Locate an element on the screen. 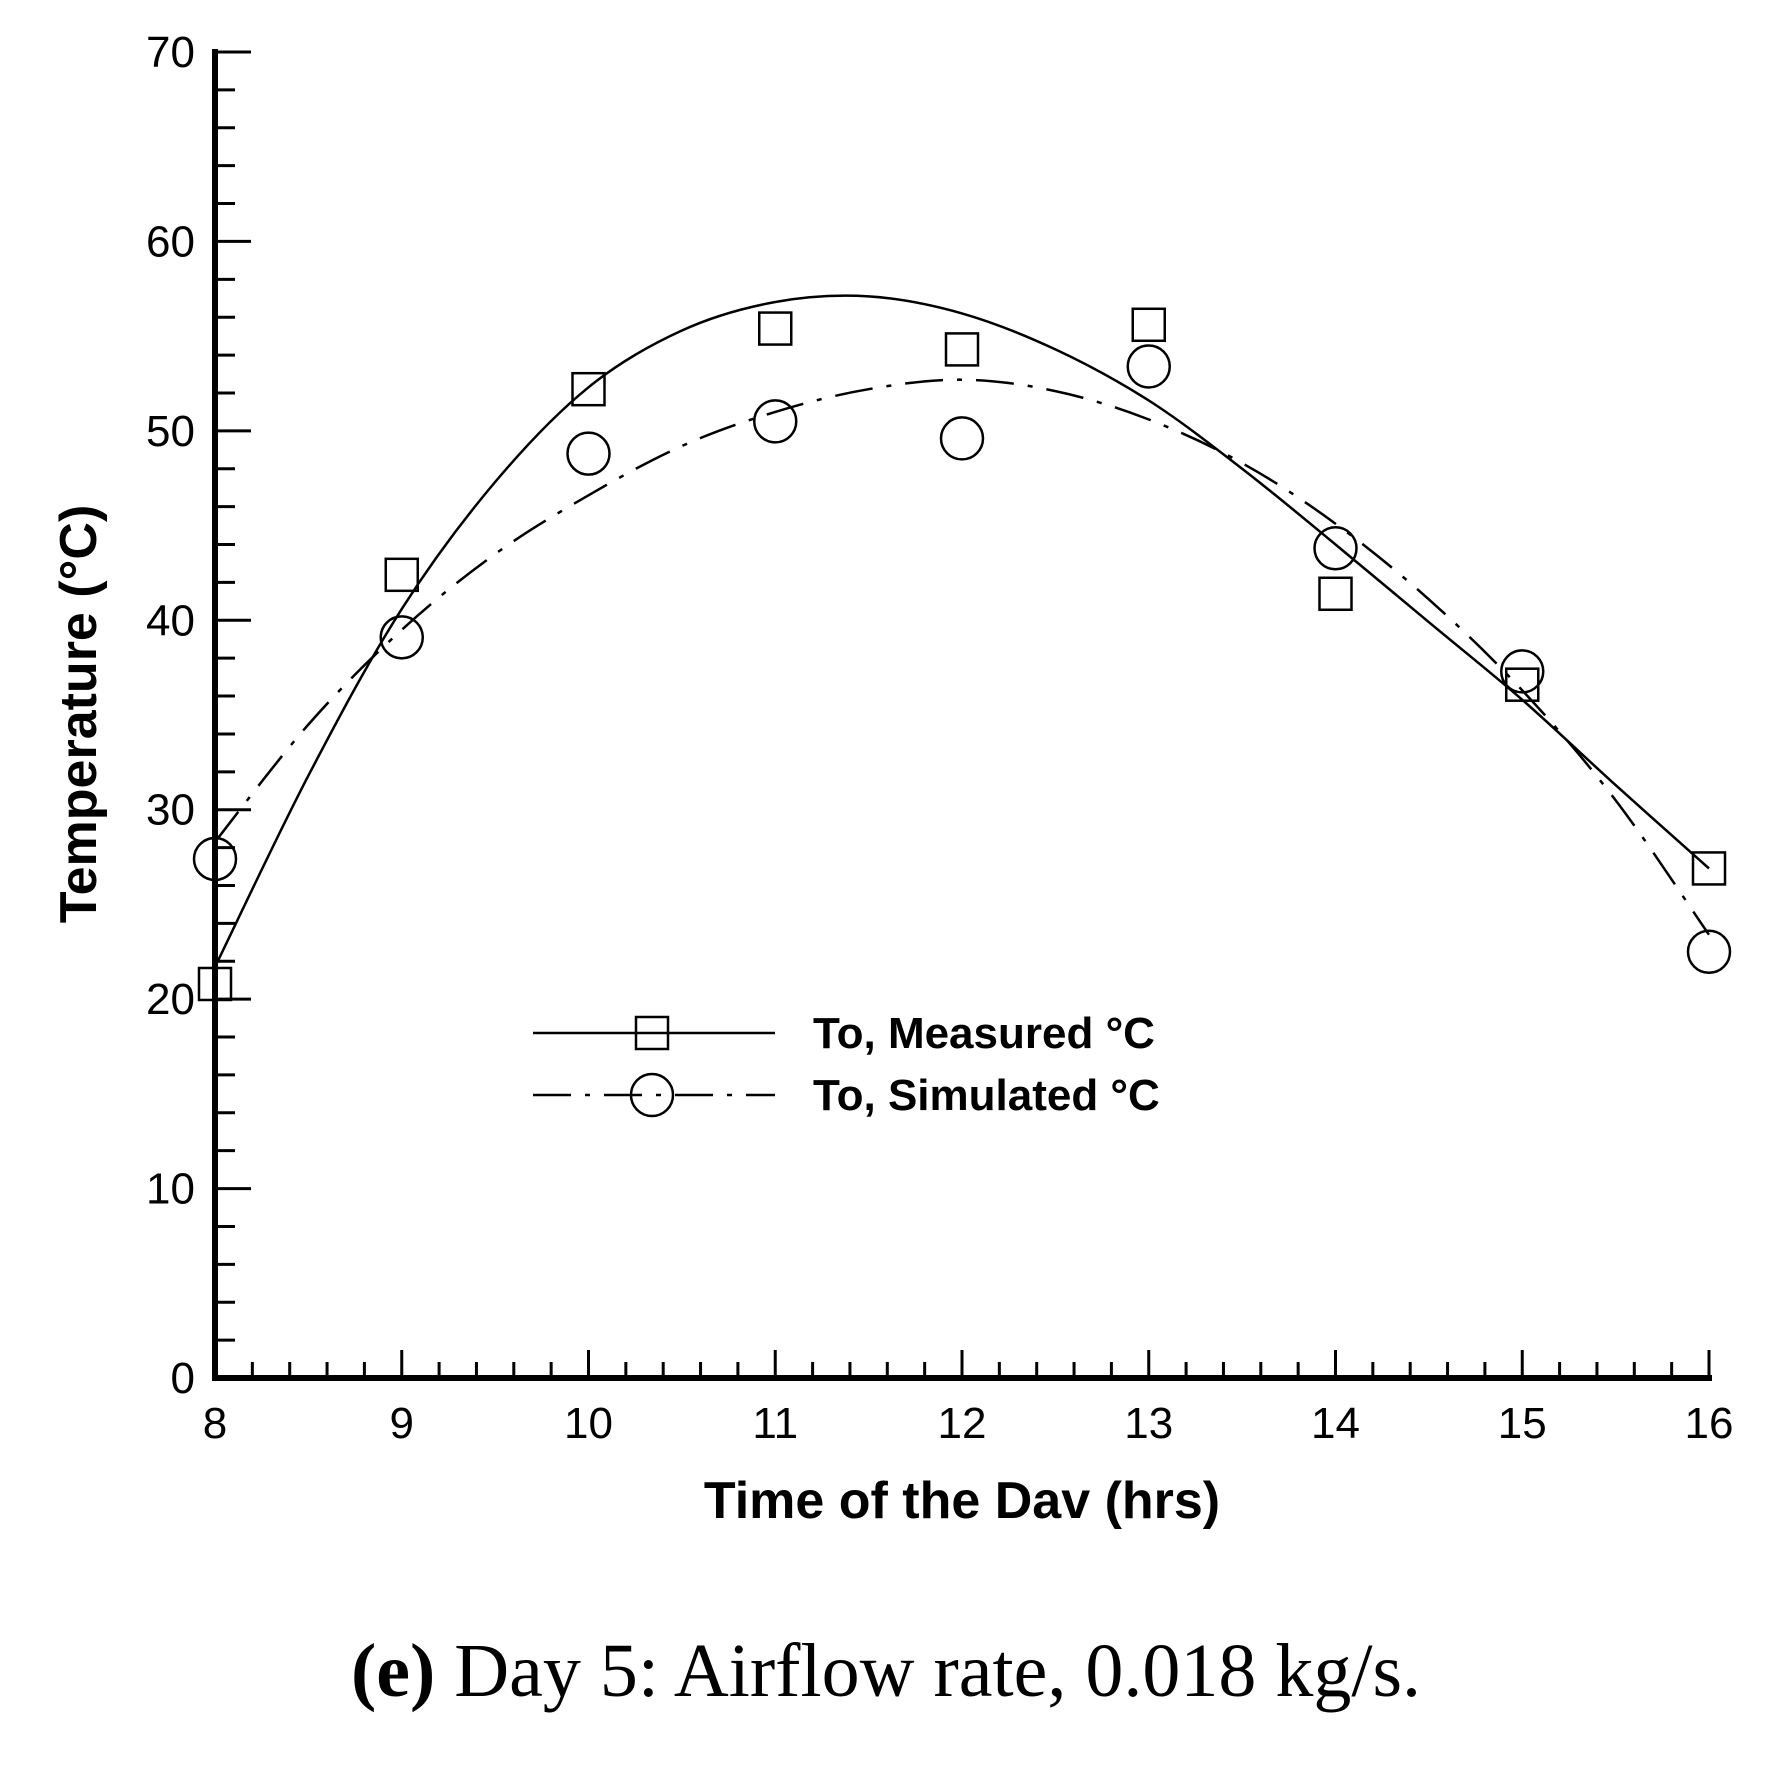 The height and width of the screenshot is (1785, 1772). y-tick-label: 40 is located at coordinates (170, 620).